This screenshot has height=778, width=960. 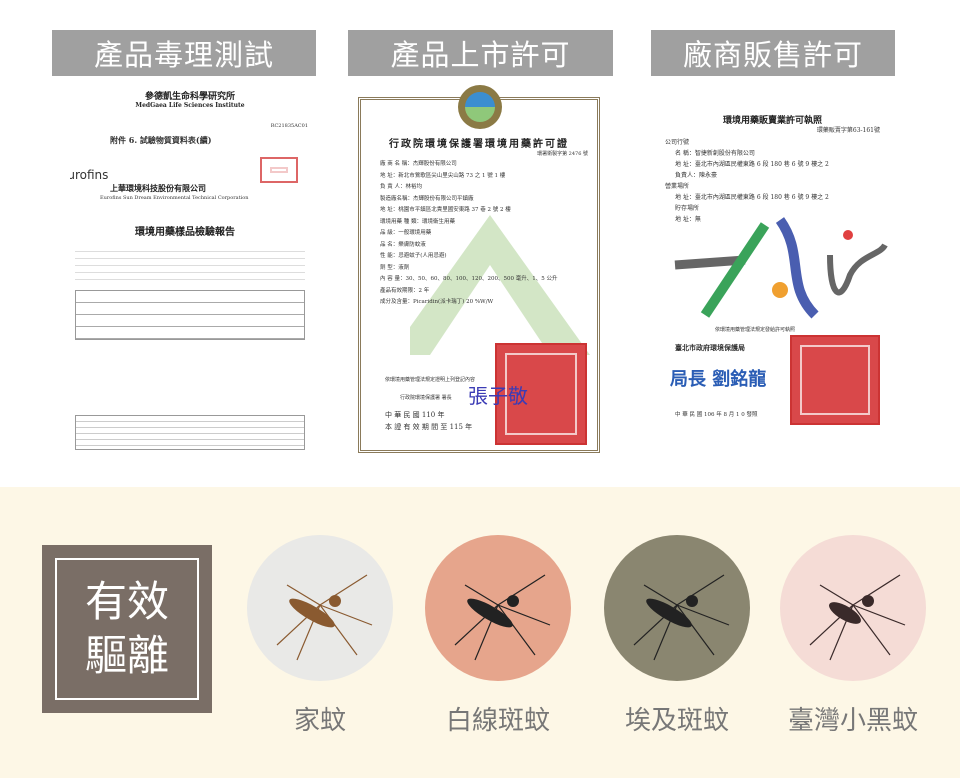 What do you see at coordinates (184, 53) in the screenshot?
I see `header-toxicology: 產品毒理測試` at bounding box center [184, 53].